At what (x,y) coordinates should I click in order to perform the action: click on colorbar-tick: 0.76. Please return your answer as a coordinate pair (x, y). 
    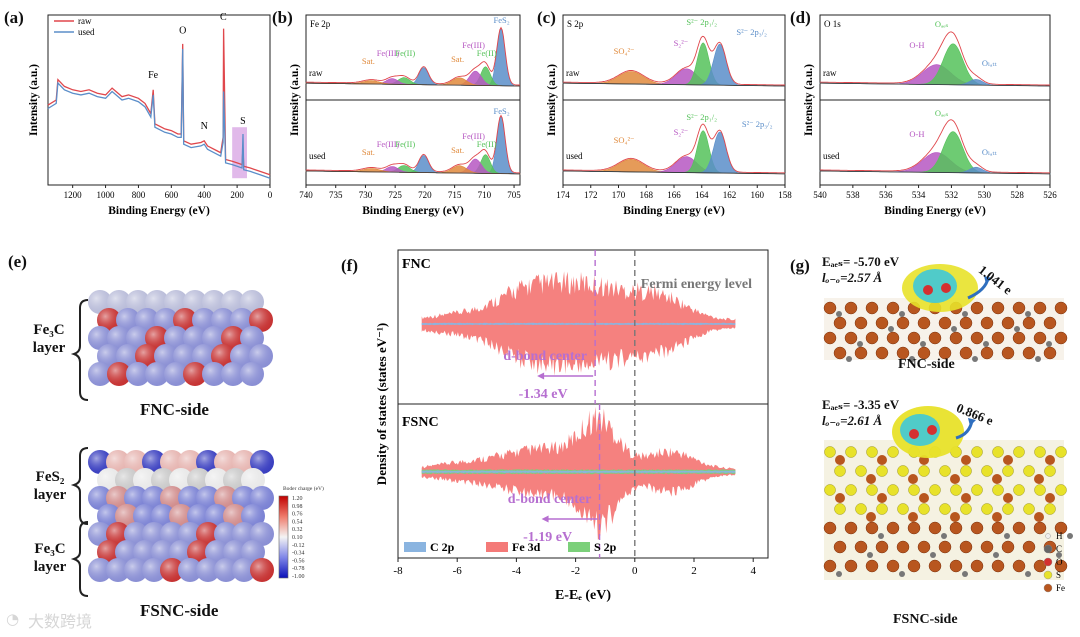
    Looking at the image, I should click on (297, 515).